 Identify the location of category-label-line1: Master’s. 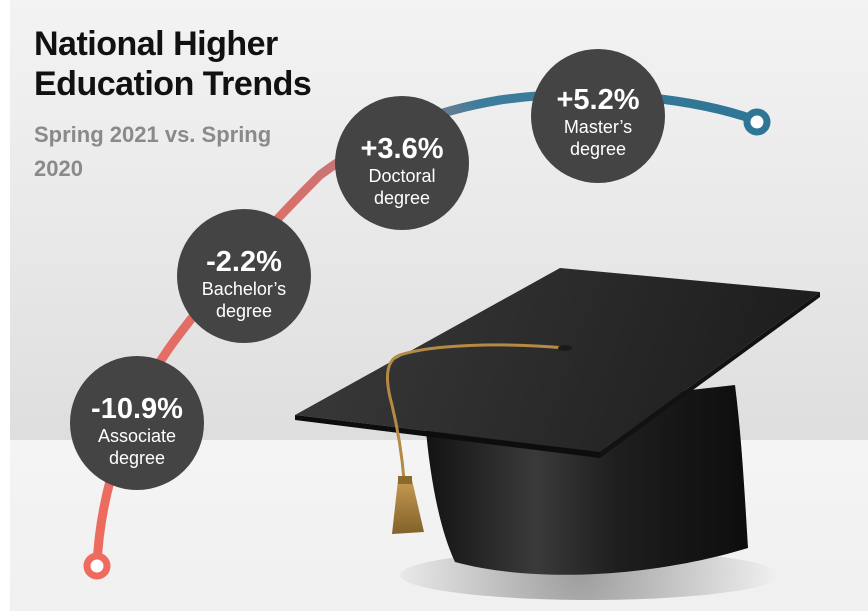
(598, 127).